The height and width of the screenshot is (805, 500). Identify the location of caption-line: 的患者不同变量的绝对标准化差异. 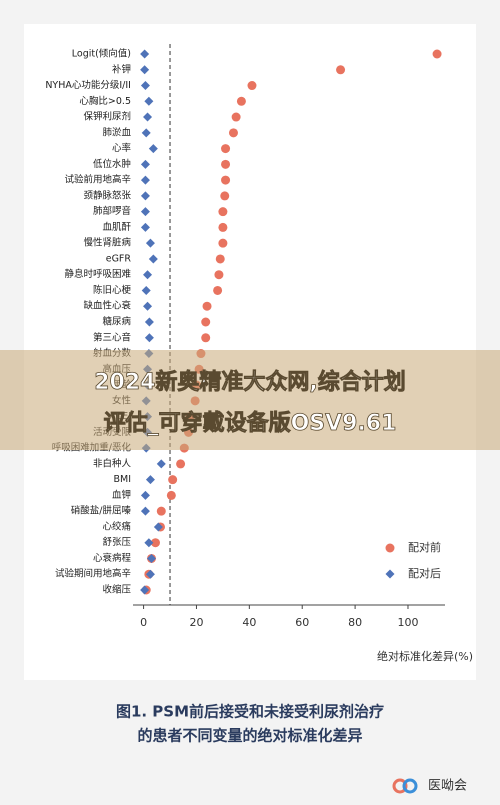
(249, 736).